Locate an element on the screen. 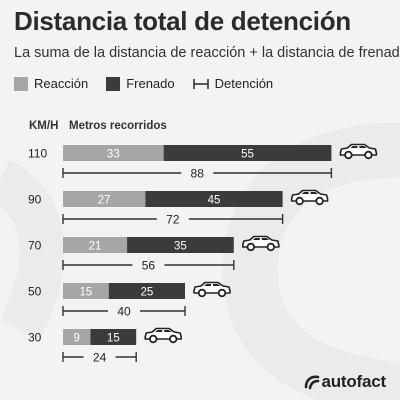  label-detencion-50: 40 is located at coordinates (124, 312).